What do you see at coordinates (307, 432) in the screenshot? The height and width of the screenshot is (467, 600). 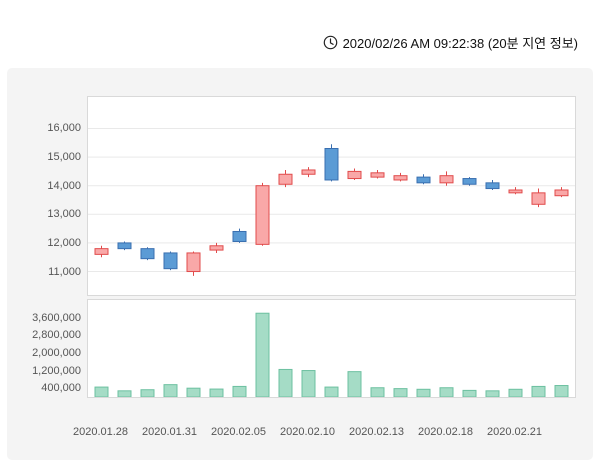 I see `date-tick-label: 2020.02.10` at bounding box center [307, 432].